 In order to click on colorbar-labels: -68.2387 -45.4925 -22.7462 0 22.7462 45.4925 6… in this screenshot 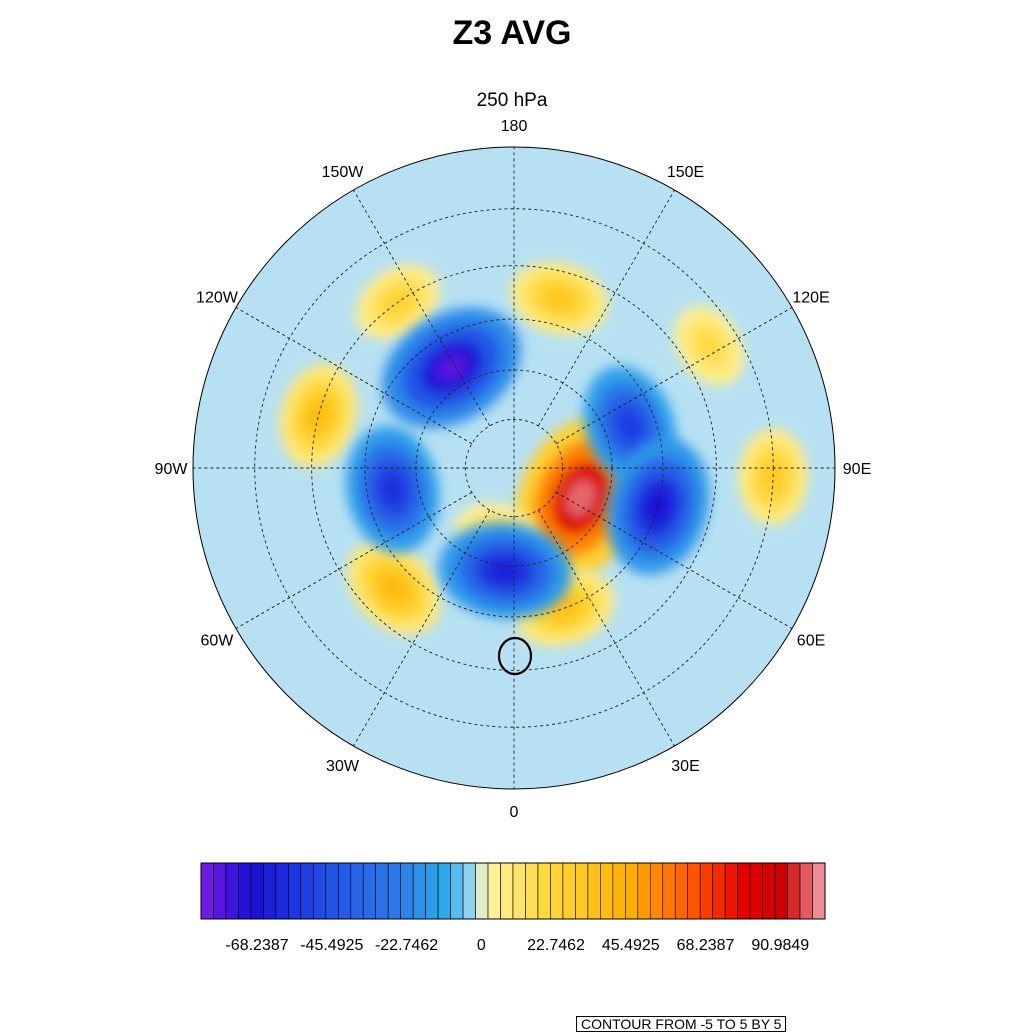, I will do `click(517, 945)`.